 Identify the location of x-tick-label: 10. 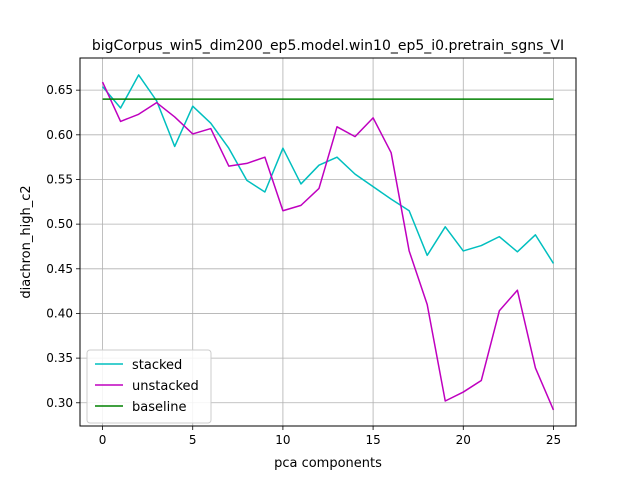
(282, 440).